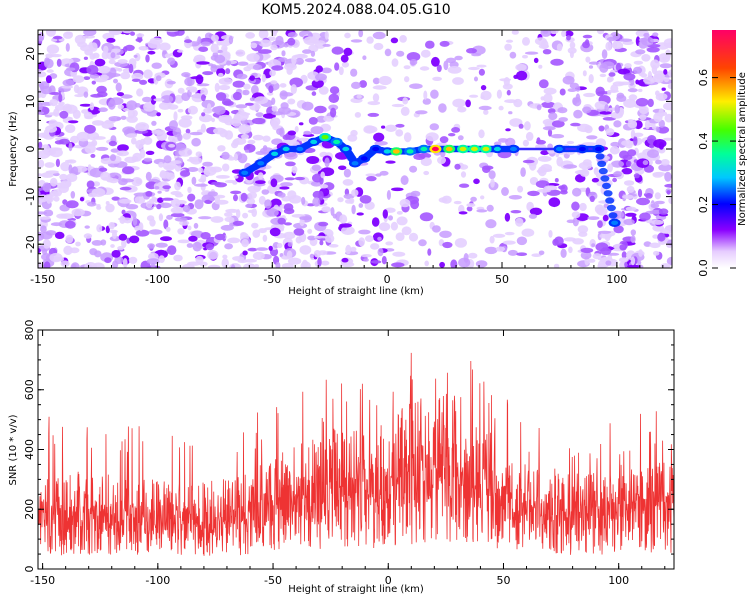 The height and width of the screenshot is (600, 750). Describe the element at coordinates (356, 291) in the screenshot. I see `spectrogram-x-axis-label: Height of straight line (km)` at that location.